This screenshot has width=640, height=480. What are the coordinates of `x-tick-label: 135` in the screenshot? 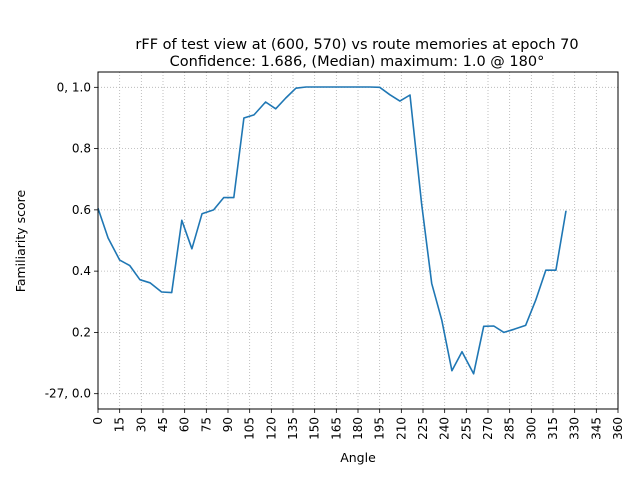 It's located at (293, 428).